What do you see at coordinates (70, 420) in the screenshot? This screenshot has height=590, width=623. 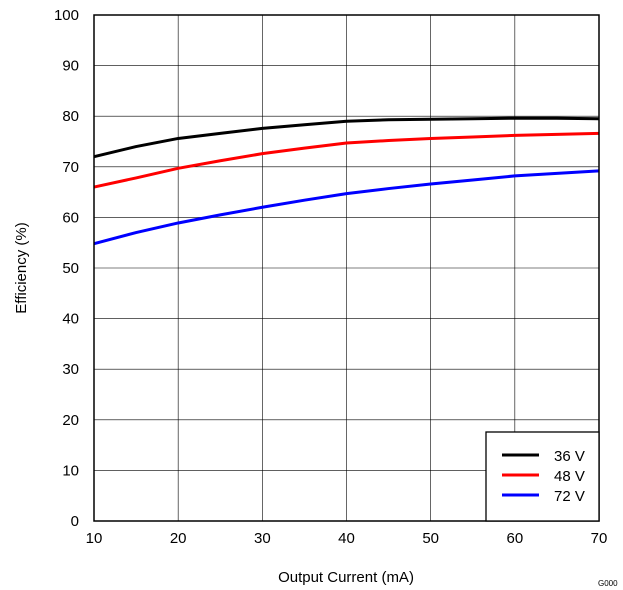 I see `y-tick-label: 20` at bounding box center [70, 420].